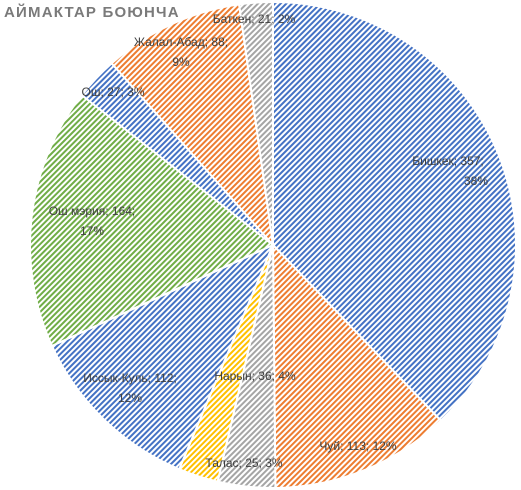  I want to click on slice-label: Ош мэрия; 164;, so click(92, 211).